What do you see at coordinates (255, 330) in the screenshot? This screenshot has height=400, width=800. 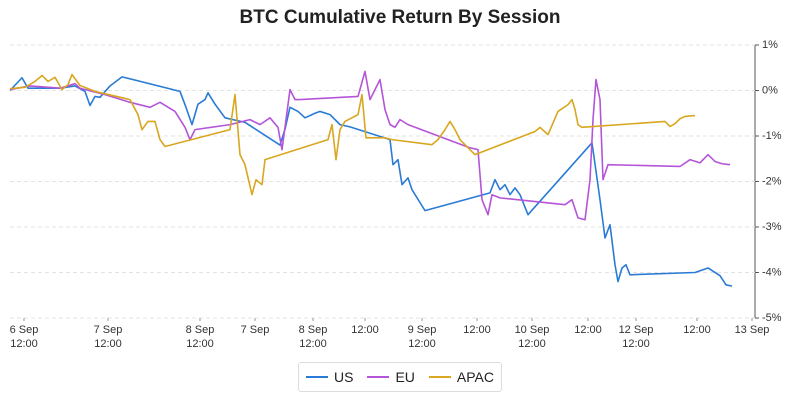 I see `x-tick-label: 7 Sep` at bounding box center [255, 330].